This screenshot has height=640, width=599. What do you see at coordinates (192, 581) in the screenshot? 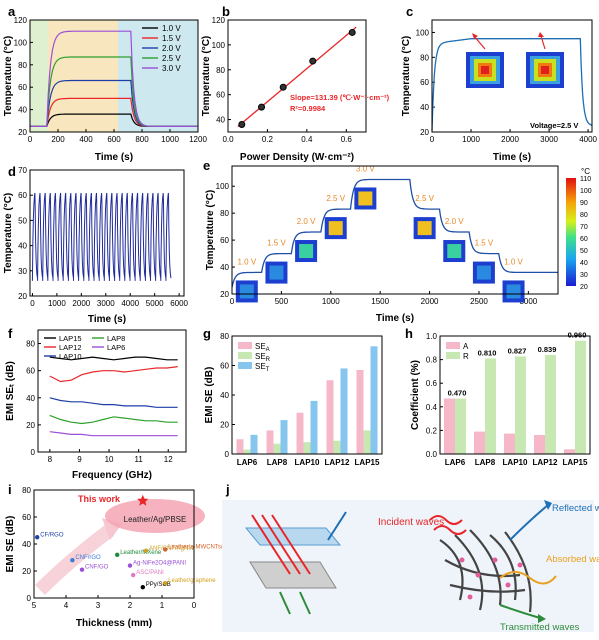
I see `panel-i-point-label: Leather/graphene` at bounding box center [192, 581].